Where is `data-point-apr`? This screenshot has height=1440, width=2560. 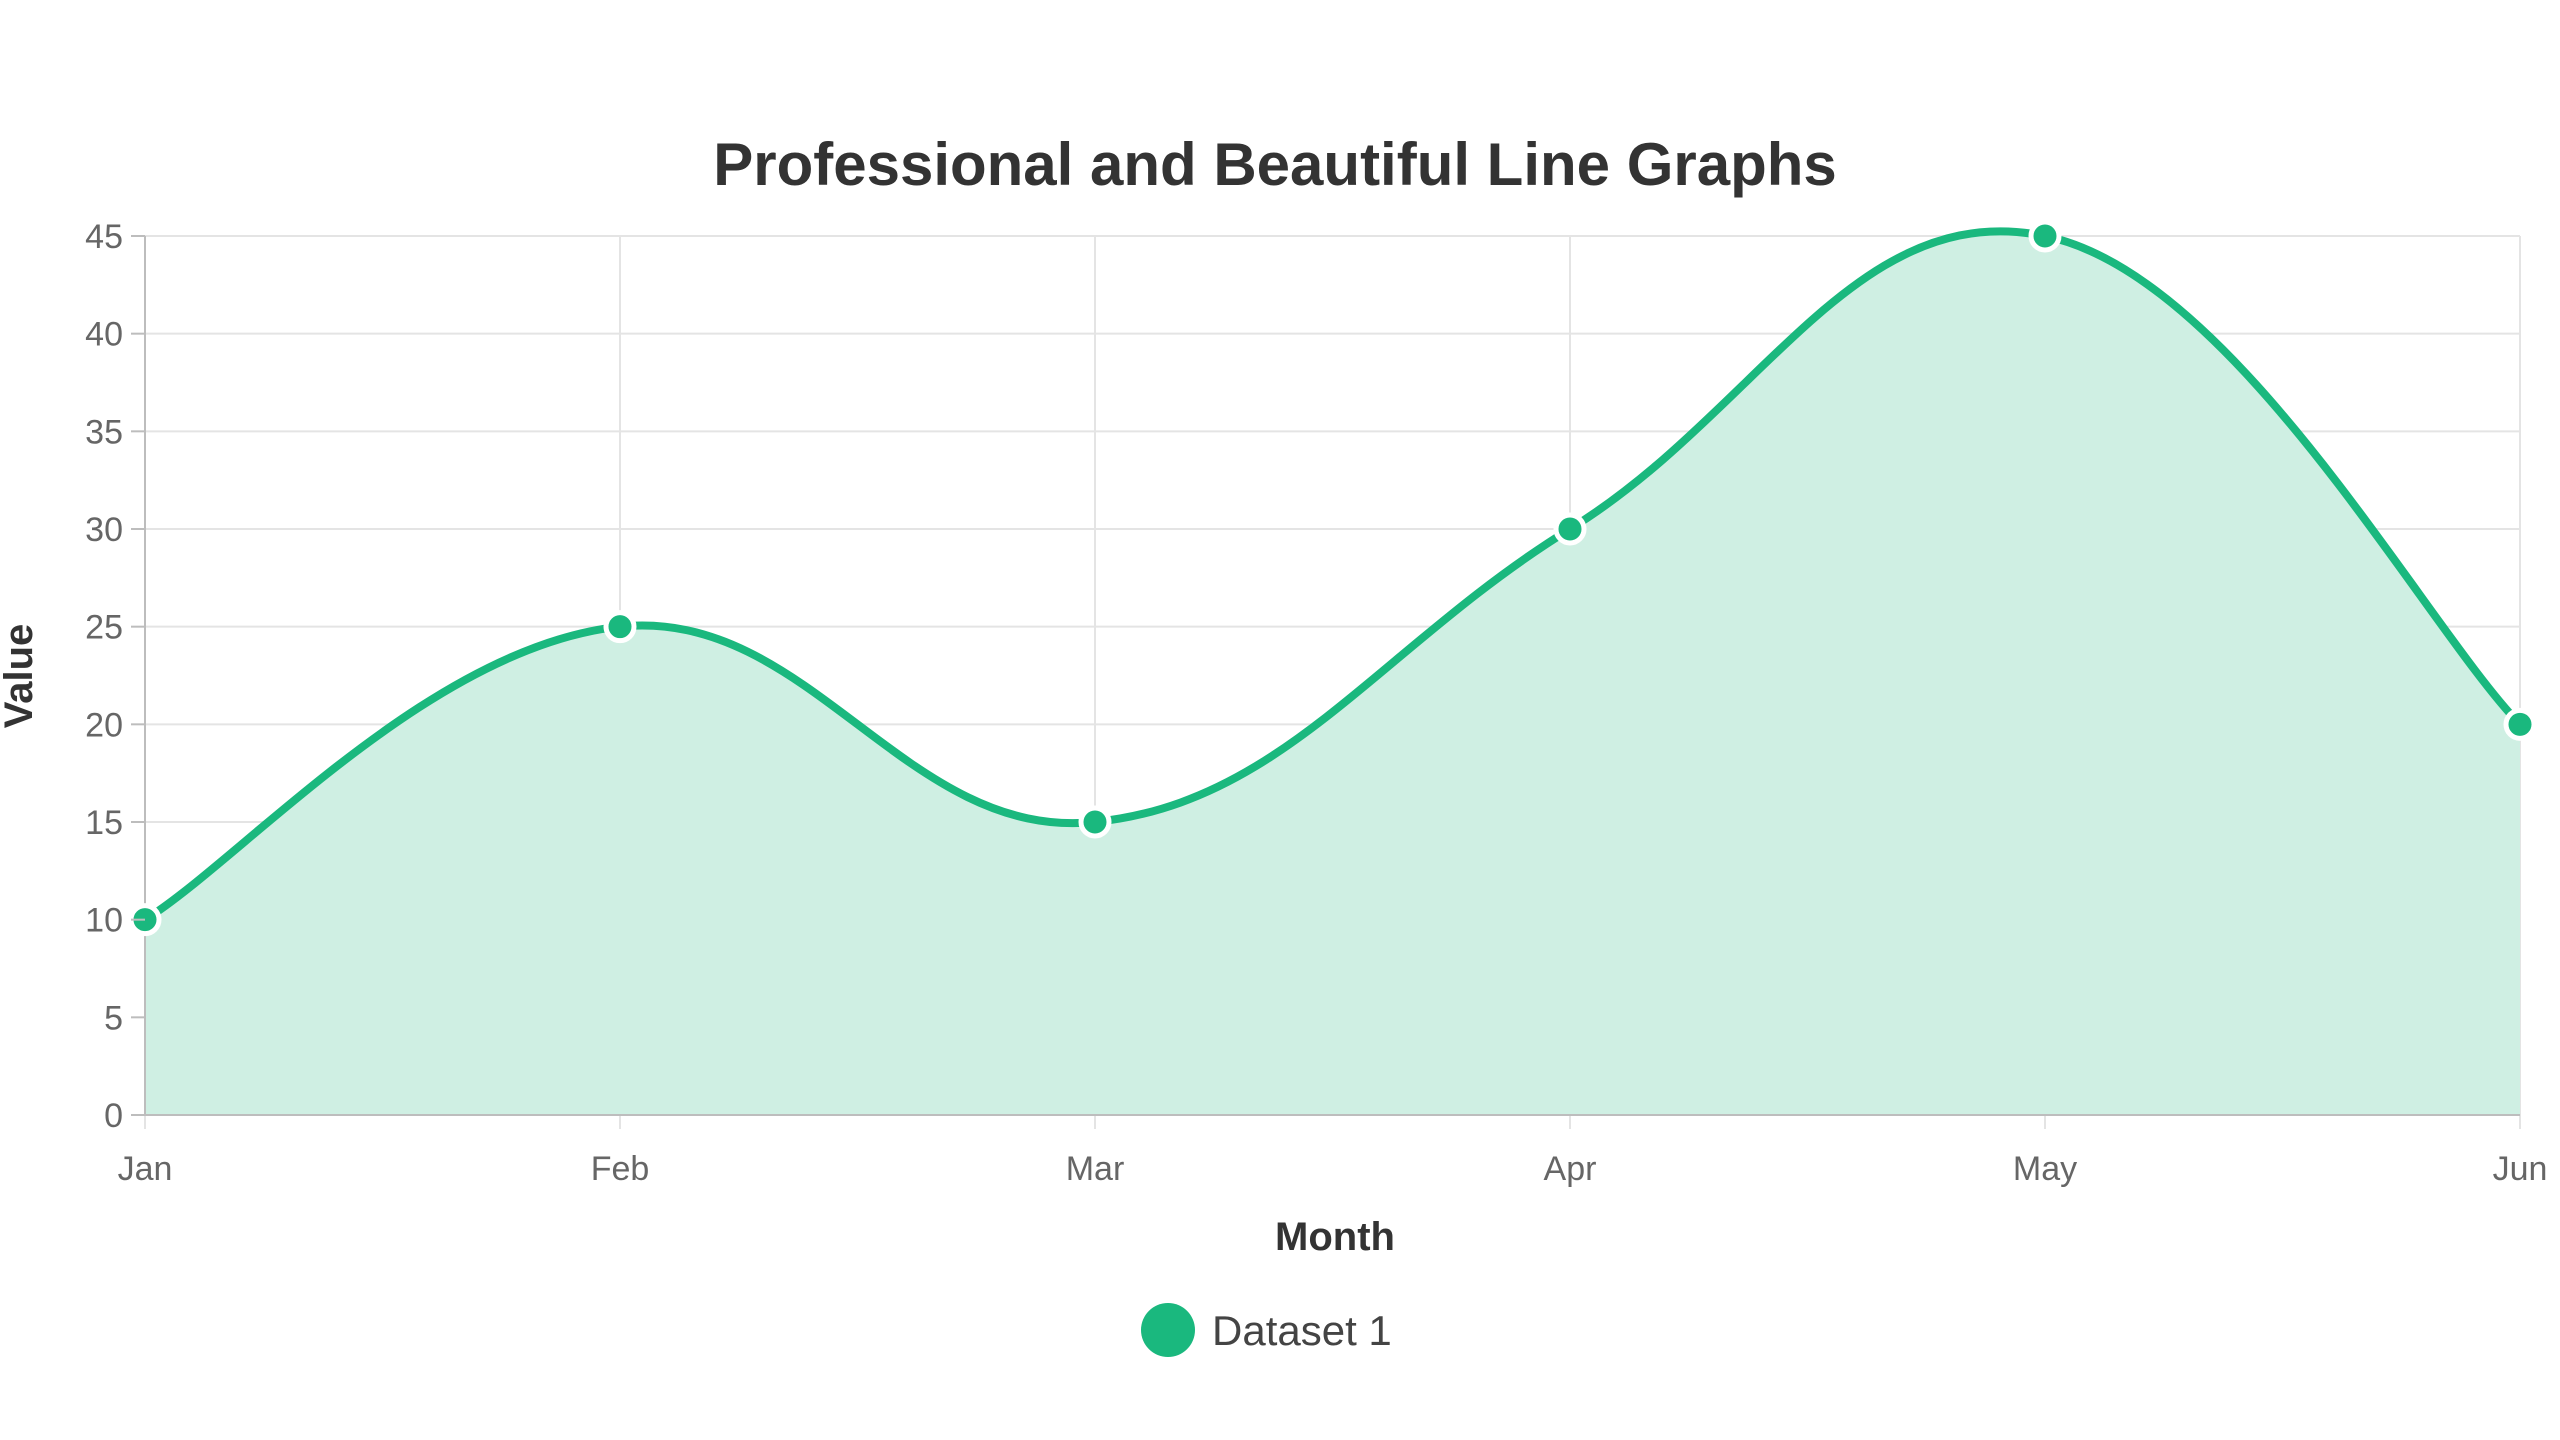 data-point-apr is located at coordinates (1570, 529).